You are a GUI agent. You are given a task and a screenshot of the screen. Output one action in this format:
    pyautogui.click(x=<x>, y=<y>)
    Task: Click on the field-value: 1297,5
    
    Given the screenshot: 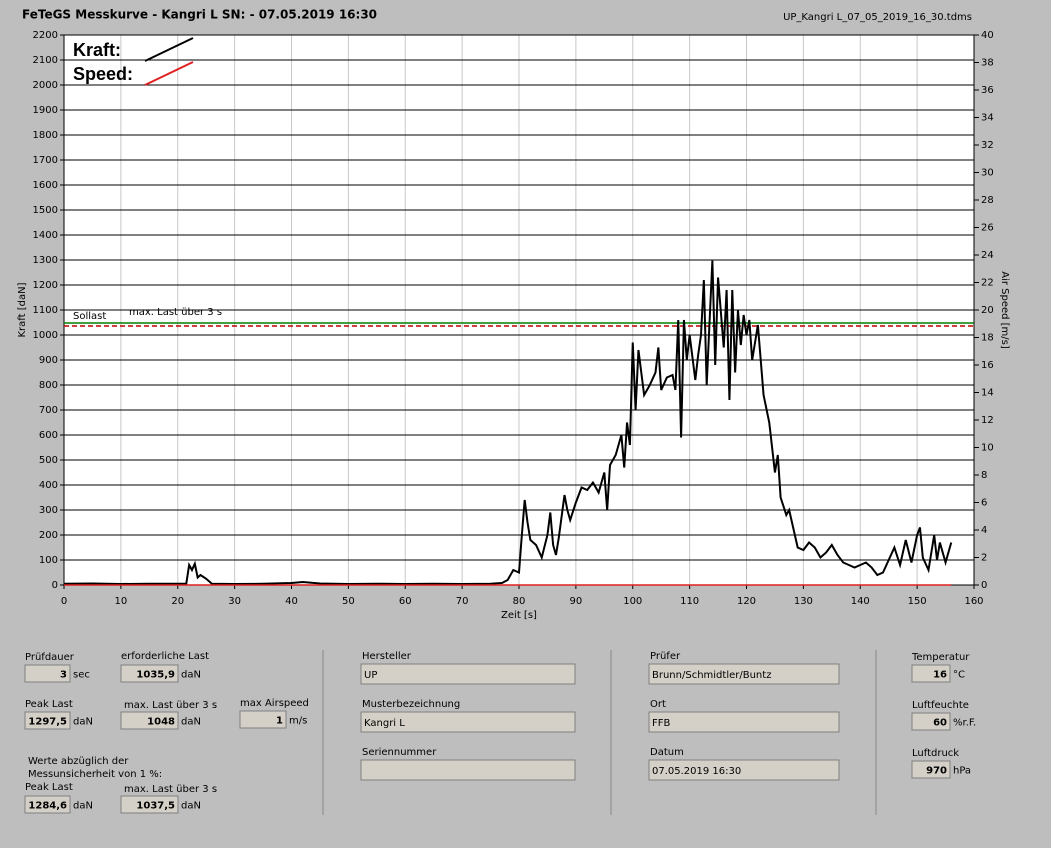 What is the action you would take?
    pyautogui.click(x=47, y=722)
    